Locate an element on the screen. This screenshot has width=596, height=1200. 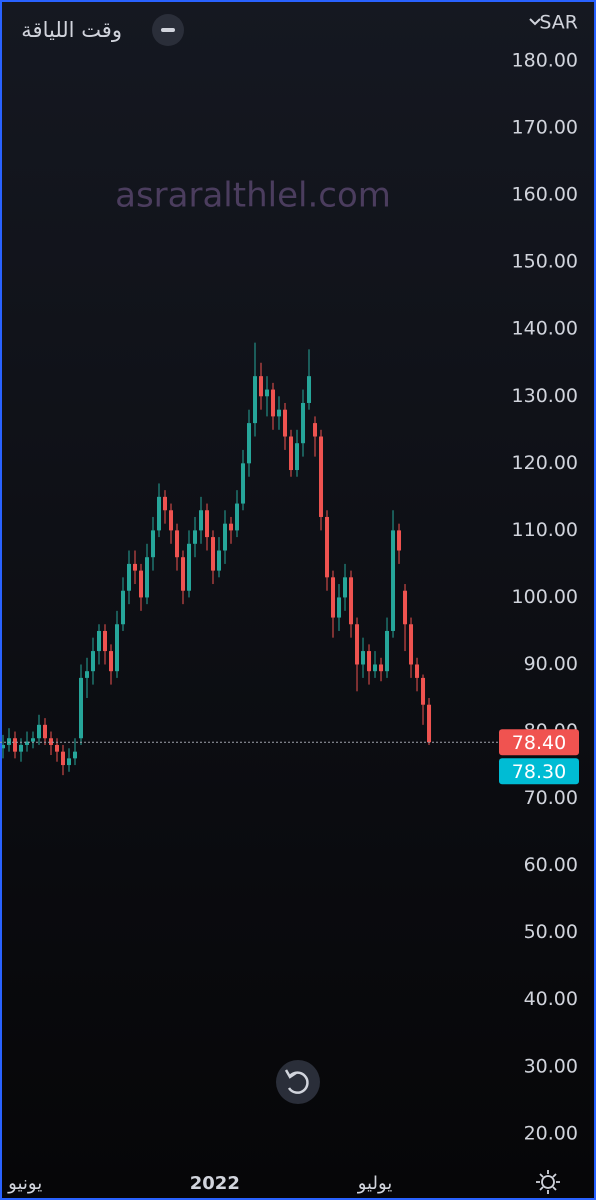
currency-chevron is located at coordinates (535, 22).